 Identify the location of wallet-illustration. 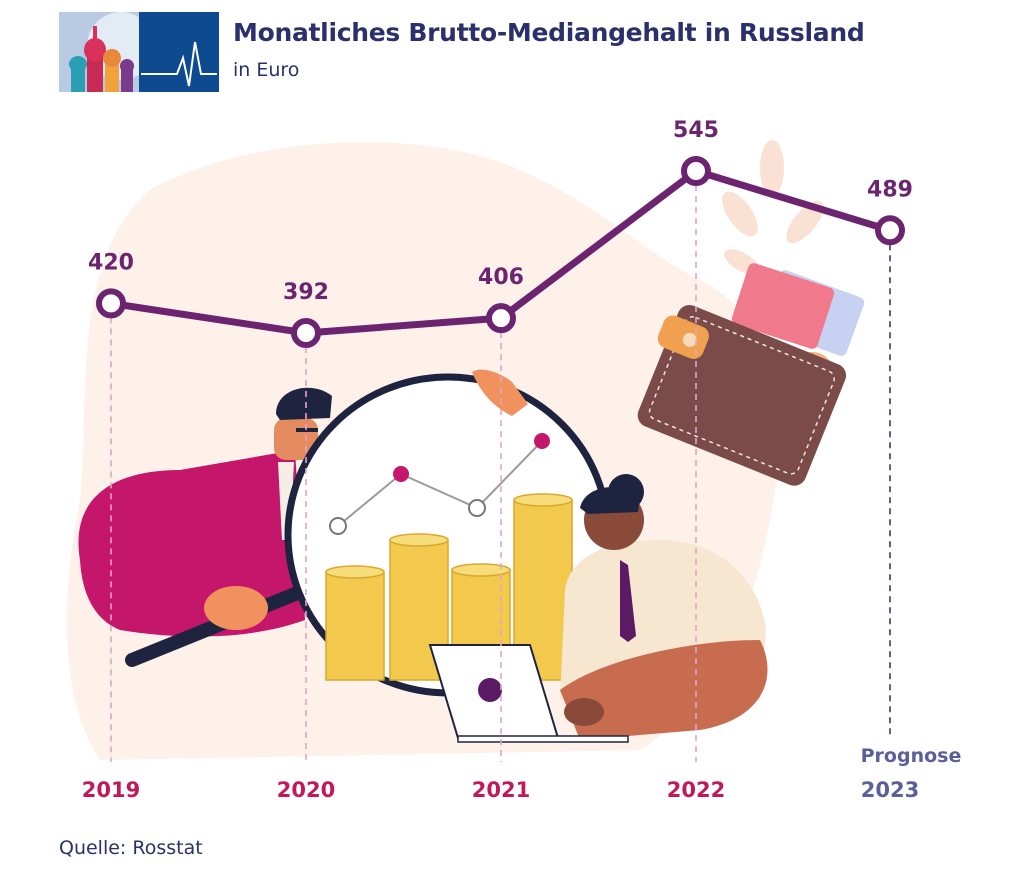
(751, 374).